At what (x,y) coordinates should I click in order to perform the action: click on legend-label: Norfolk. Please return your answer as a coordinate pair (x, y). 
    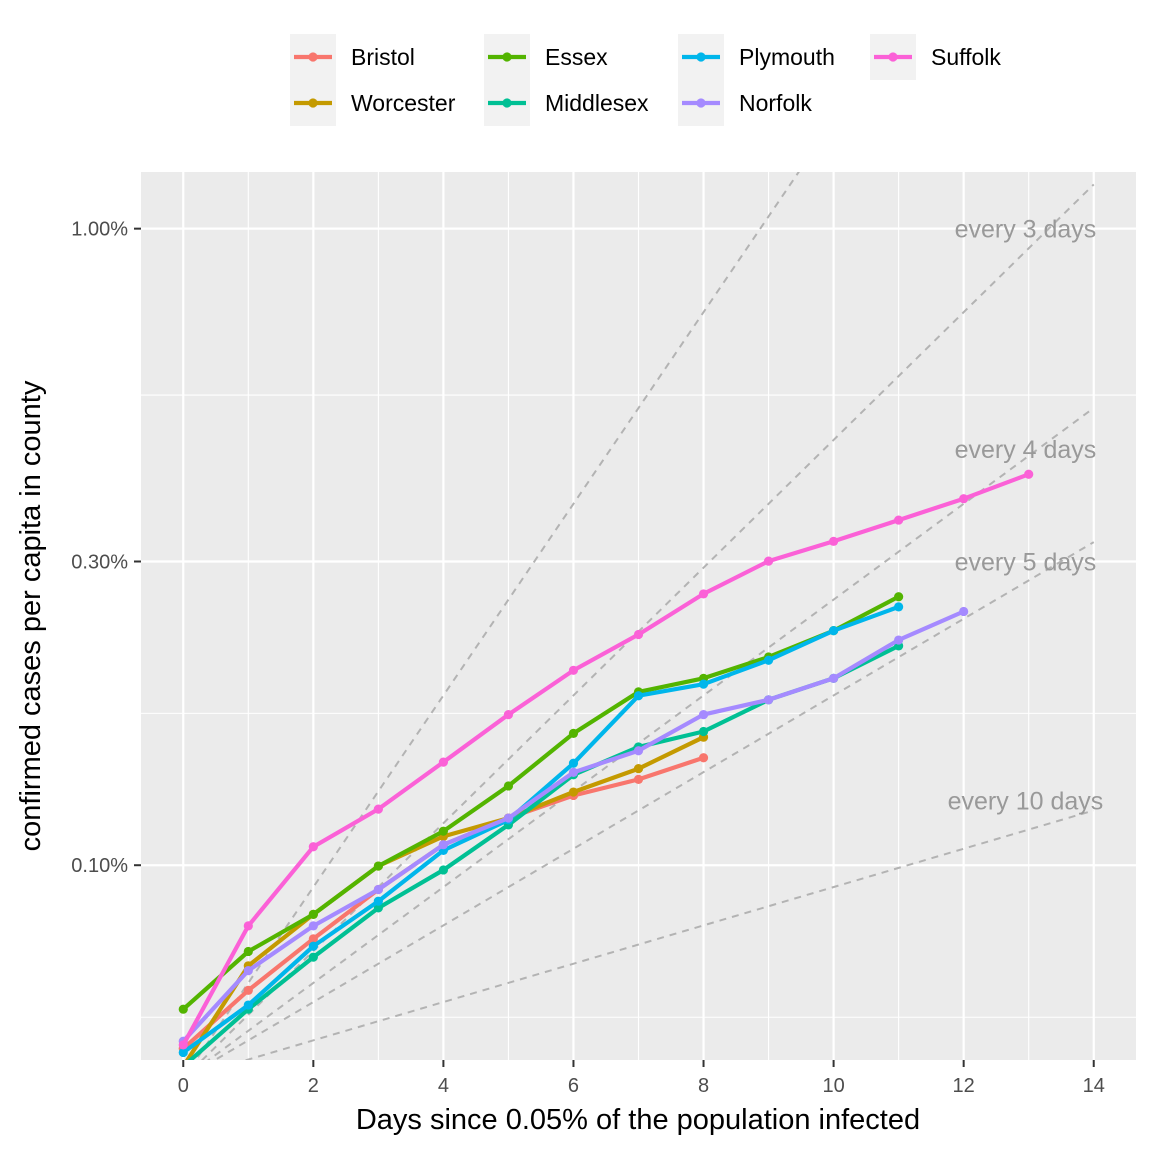
    Looking at the image, I should click on (775, 103).